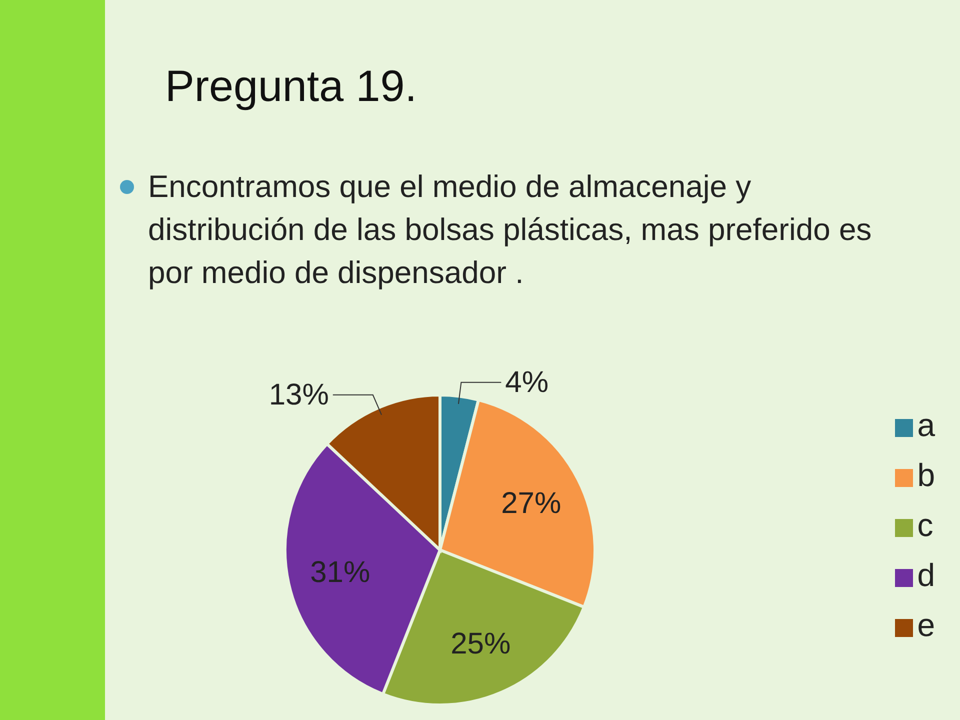  Describe the element at coordinates (531, 503) in the screenshot. I see `data-label: 27%` at that location.